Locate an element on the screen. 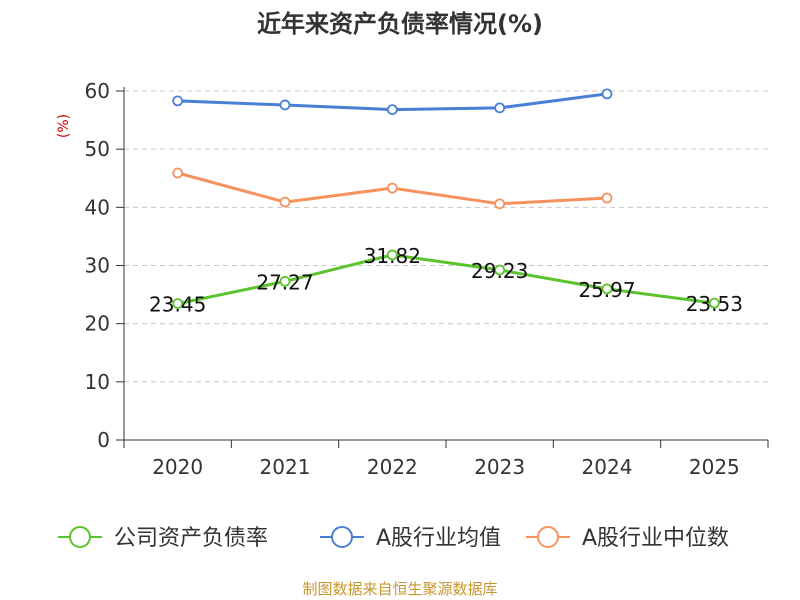 This screenshot has height=600, width=800. data-labels: 23.45 27.27 31.82 29.23 25.97 23.53 is located at coordinates (446, 280).